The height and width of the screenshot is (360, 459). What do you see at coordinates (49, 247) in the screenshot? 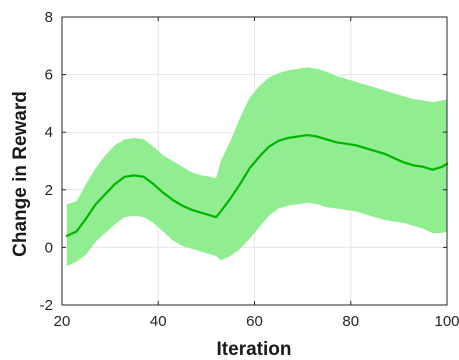
I see `y-tick-label: 0` at bounding box center [49, 247].